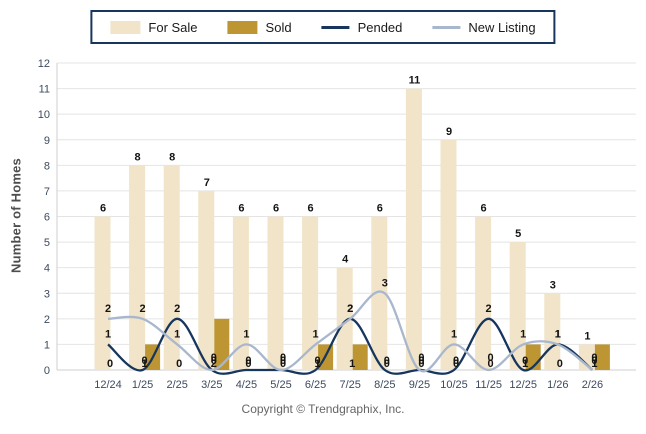 This screenshot has height=434, width=646. Describe the element at coordinates (518, 234) in the screenshot. I see `value-label-for-sale: 5` at that location.